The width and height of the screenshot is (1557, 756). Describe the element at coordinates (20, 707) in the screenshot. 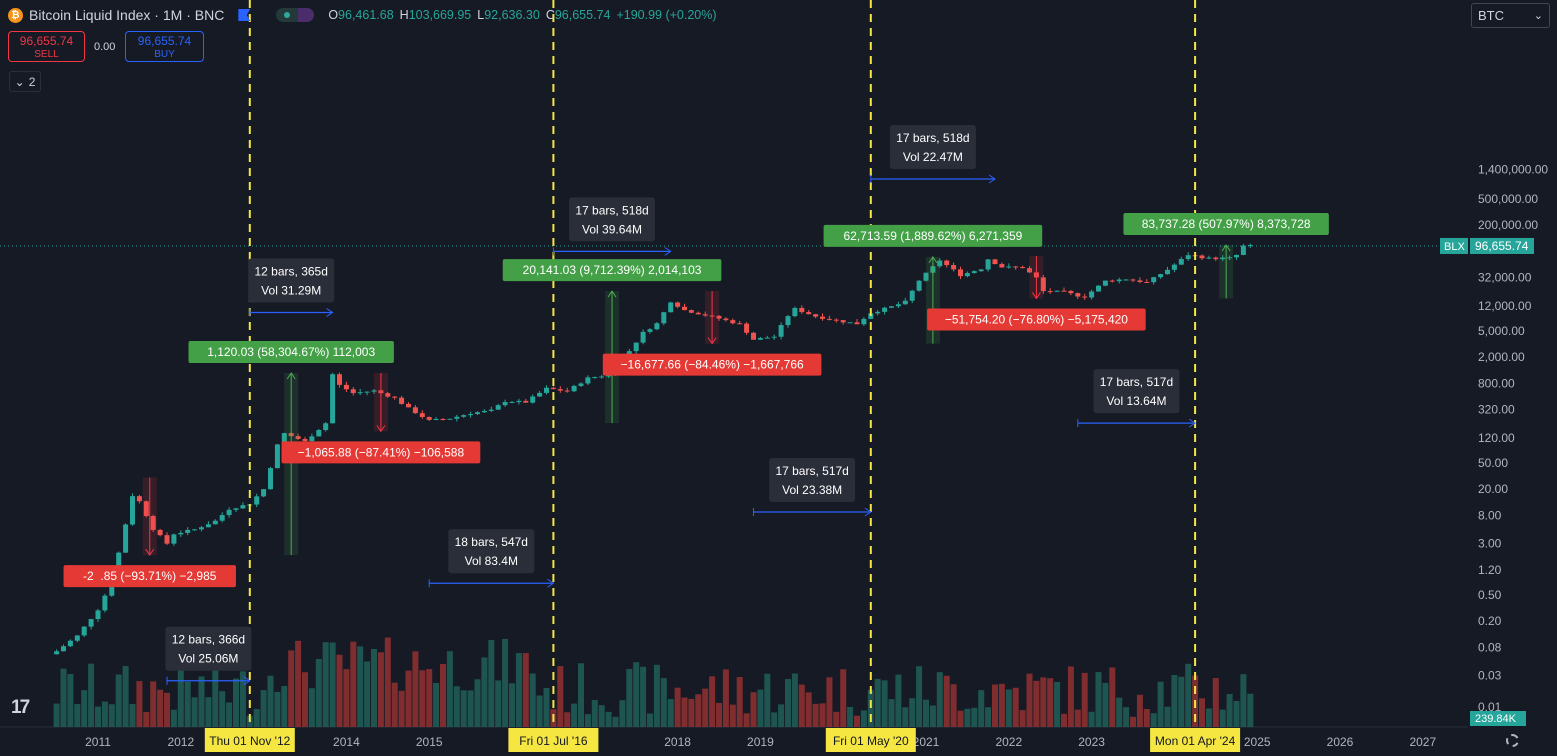

I see `tradingview-logo-icon: 17` at that location.